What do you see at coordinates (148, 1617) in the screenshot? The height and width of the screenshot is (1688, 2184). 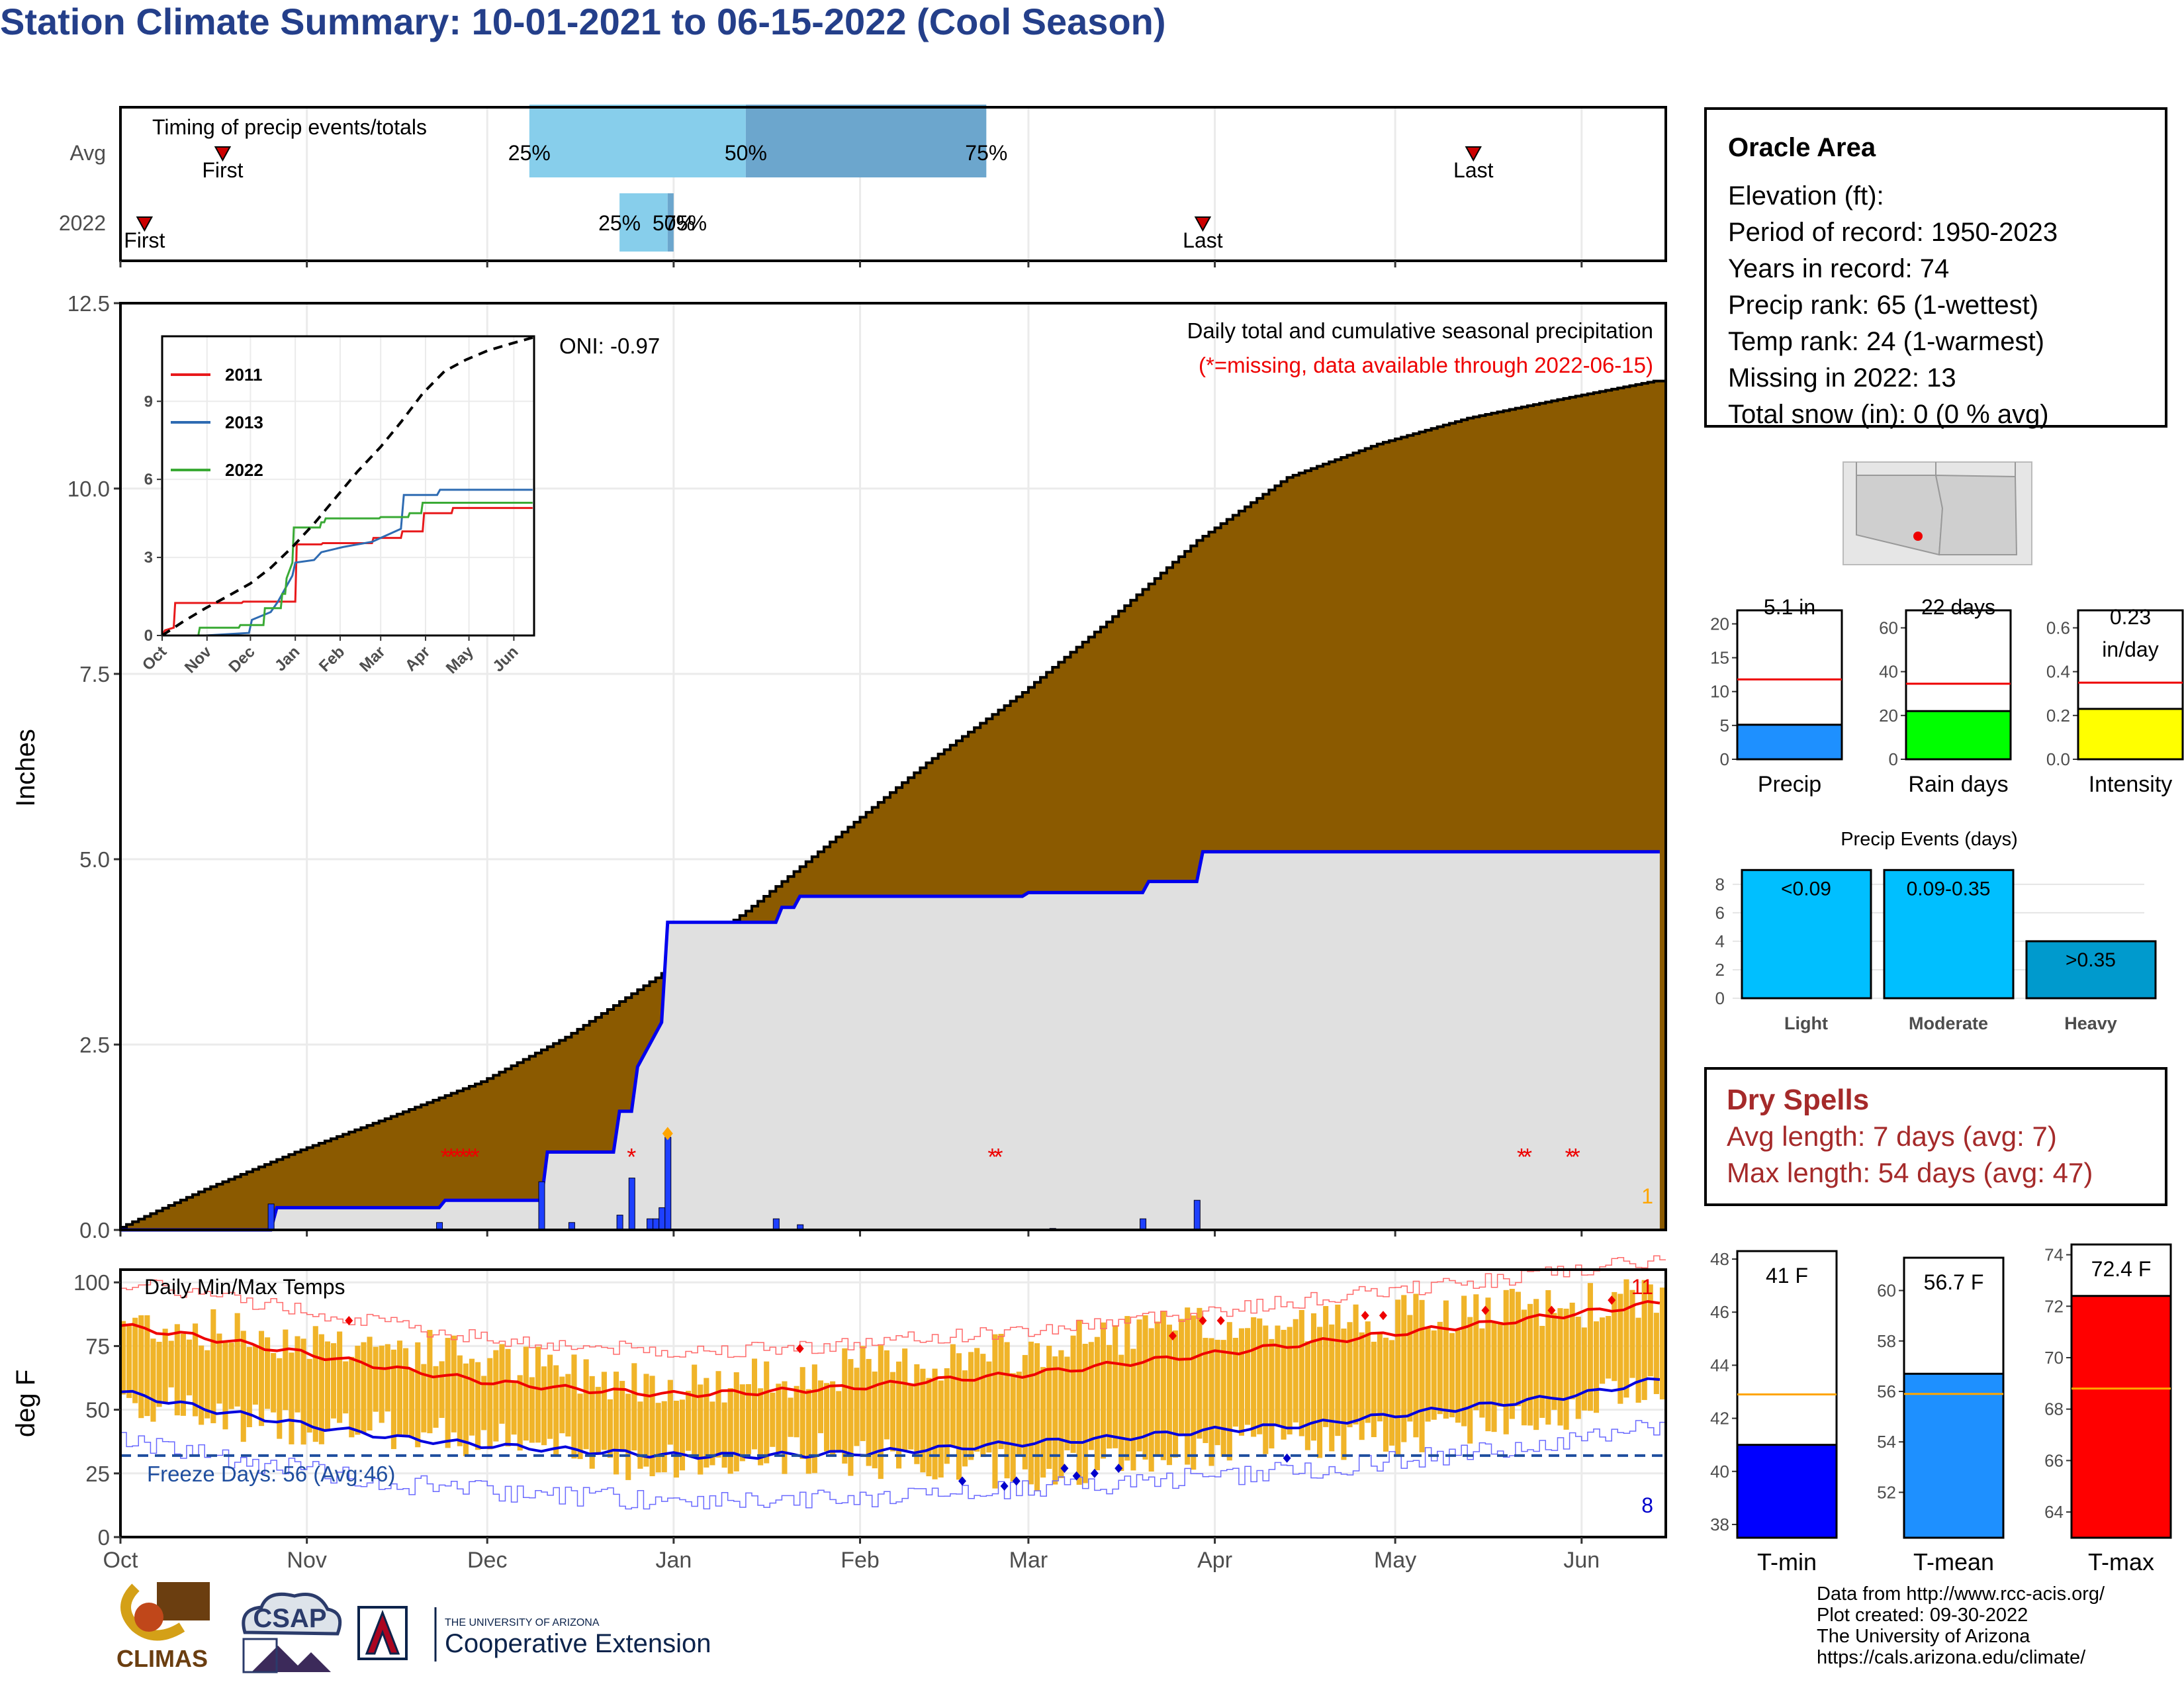 I see `climas-sun-icon` at bounding box center [148, 1617].